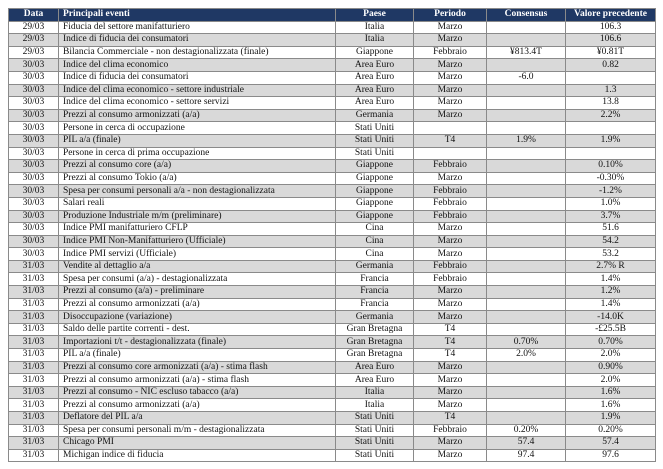  I want to click on table-cell: PIL a/a (finale), so click(197, 355).